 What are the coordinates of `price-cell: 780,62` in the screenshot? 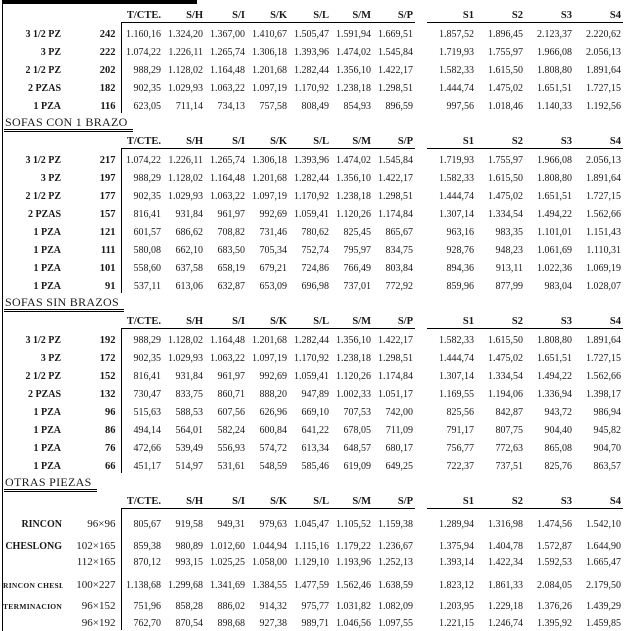 It's located at (315, 232).